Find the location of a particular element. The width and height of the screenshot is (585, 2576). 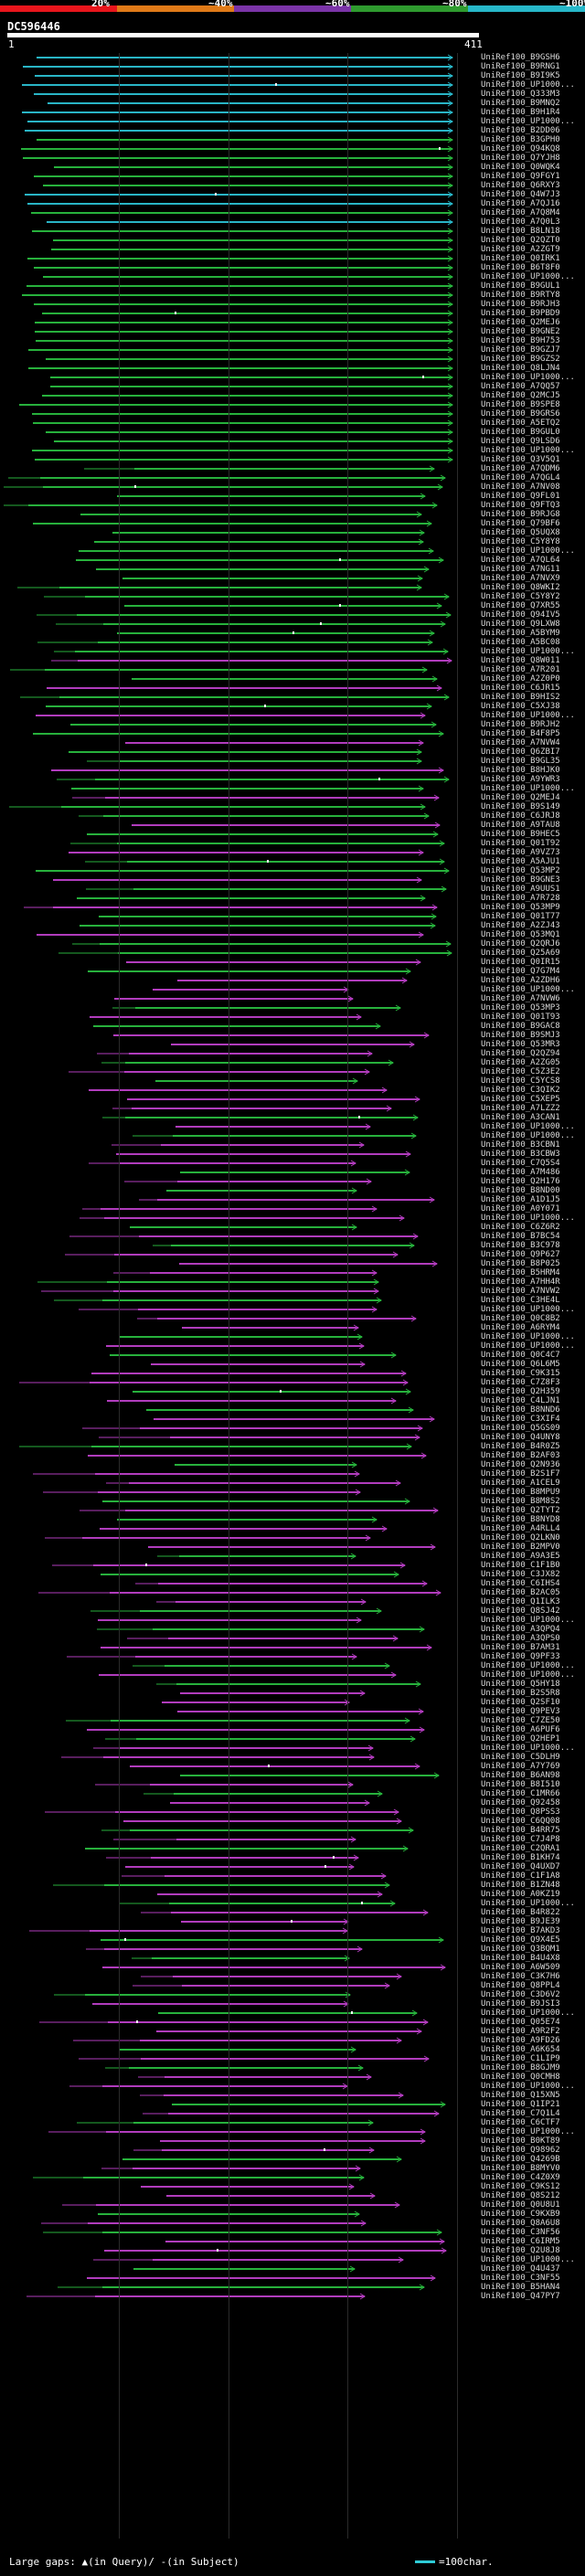

hit-label: UniRef100_Q2QRJ6 is located at coordinates (520, 944).